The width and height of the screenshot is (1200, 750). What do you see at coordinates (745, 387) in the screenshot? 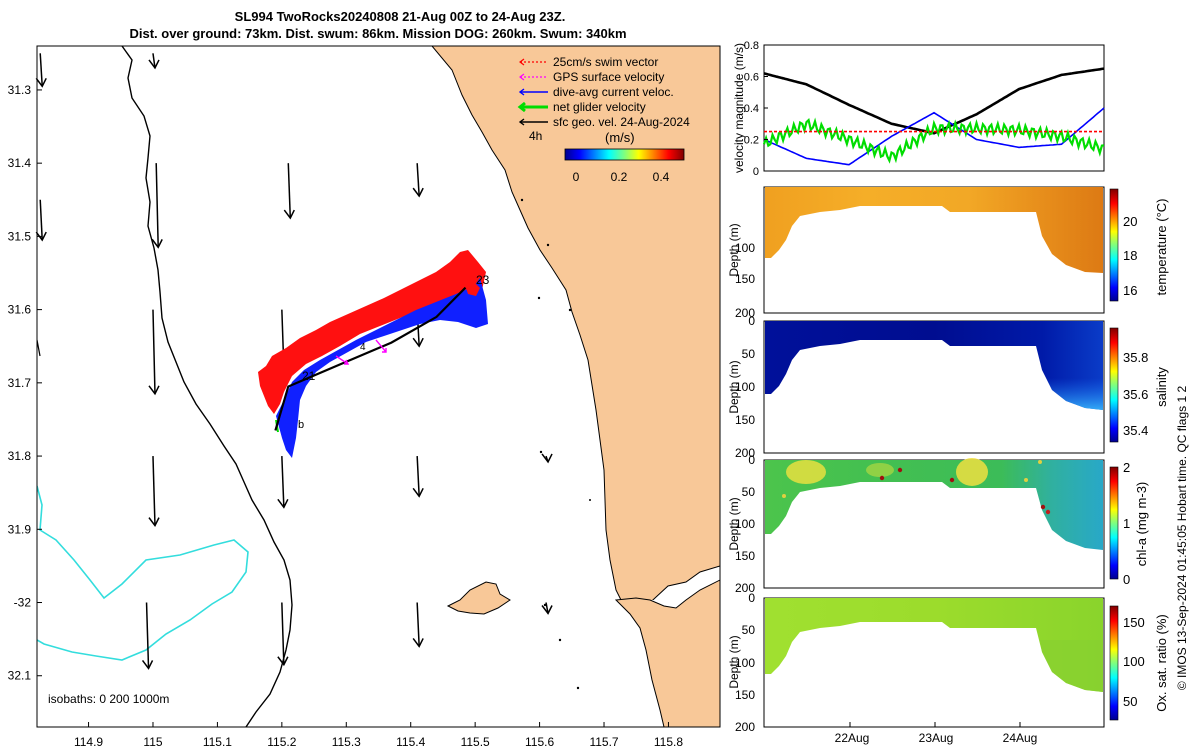
I see `sal-ytick-100: 100` at bounding box center [745, 387].